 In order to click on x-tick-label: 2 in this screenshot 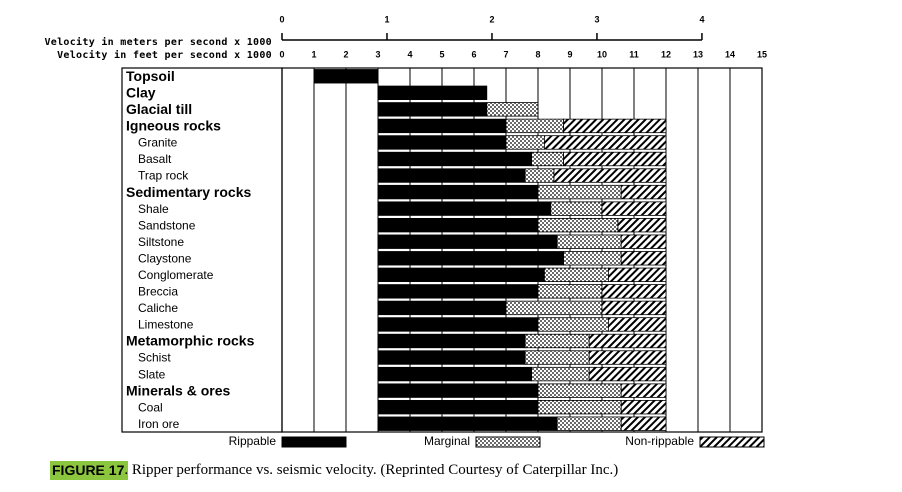, I will do `click(345, 54)`.